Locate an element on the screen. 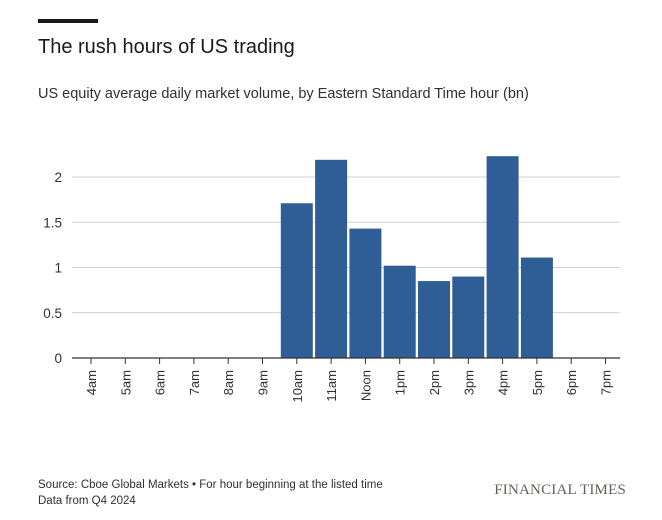 This screenshot has width=662, height=520. x-tick-label: 5pm is located at coordinates (537, 382).